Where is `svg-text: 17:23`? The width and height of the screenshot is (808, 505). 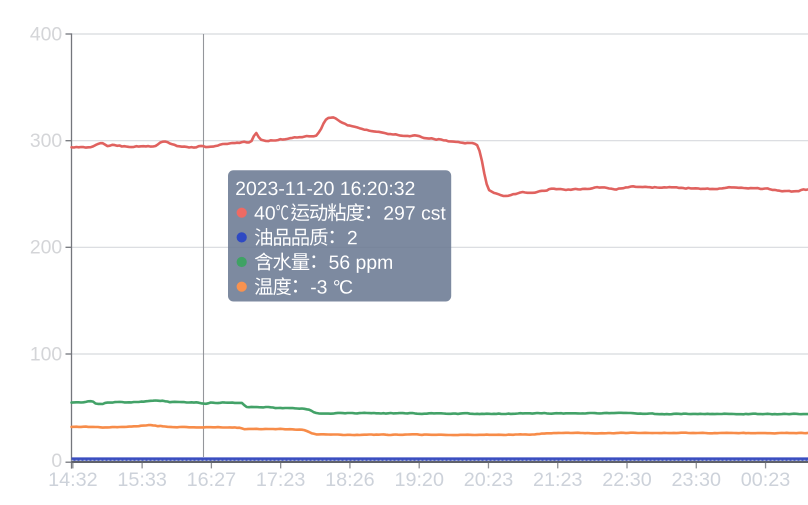 svg-text: 17:23 is located at coordinates (281, 480).